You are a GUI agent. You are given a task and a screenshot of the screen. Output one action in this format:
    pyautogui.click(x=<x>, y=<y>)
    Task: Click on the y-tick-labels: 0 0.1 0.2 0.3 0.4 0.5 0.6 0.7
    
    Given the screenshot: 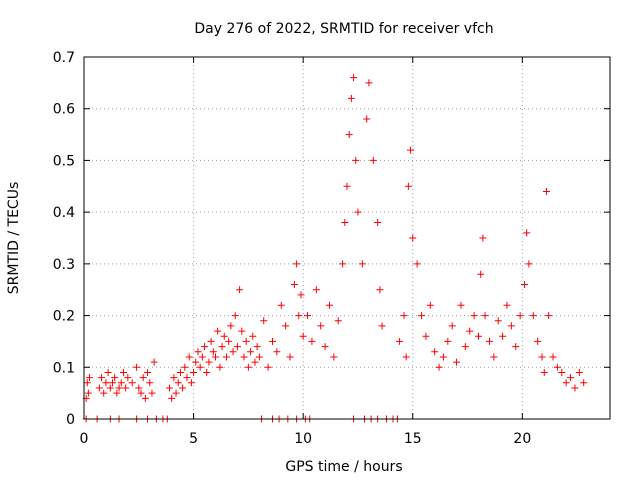 What is the action you would take?
    pyautogui.click(x=64, y=239)
    